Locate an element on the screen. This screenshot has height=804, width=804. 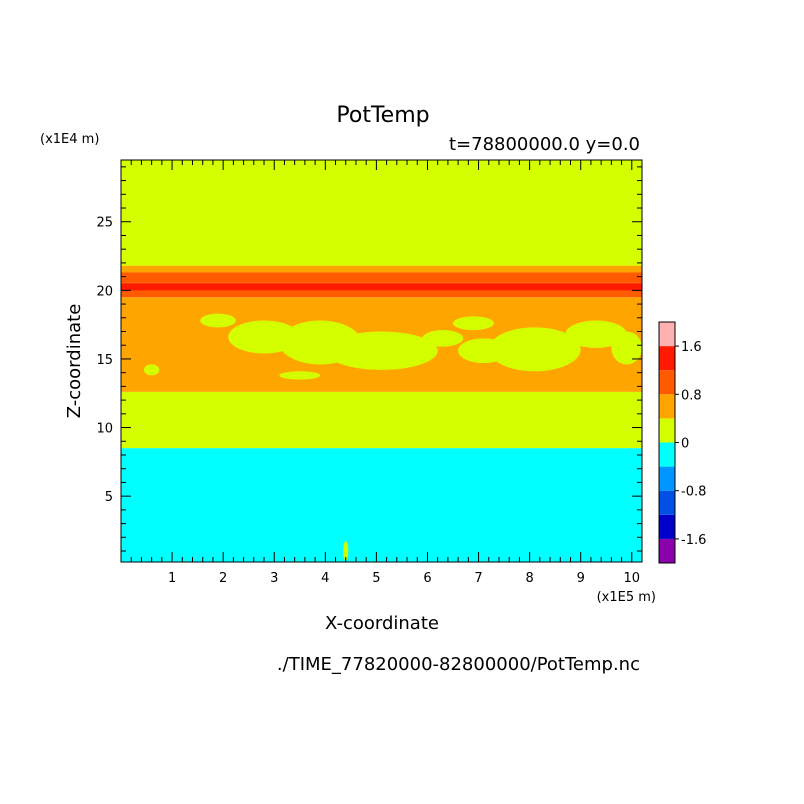
chart-subtitle: t=78800000.0 y=0.0 is located at coordinates (544, 144).